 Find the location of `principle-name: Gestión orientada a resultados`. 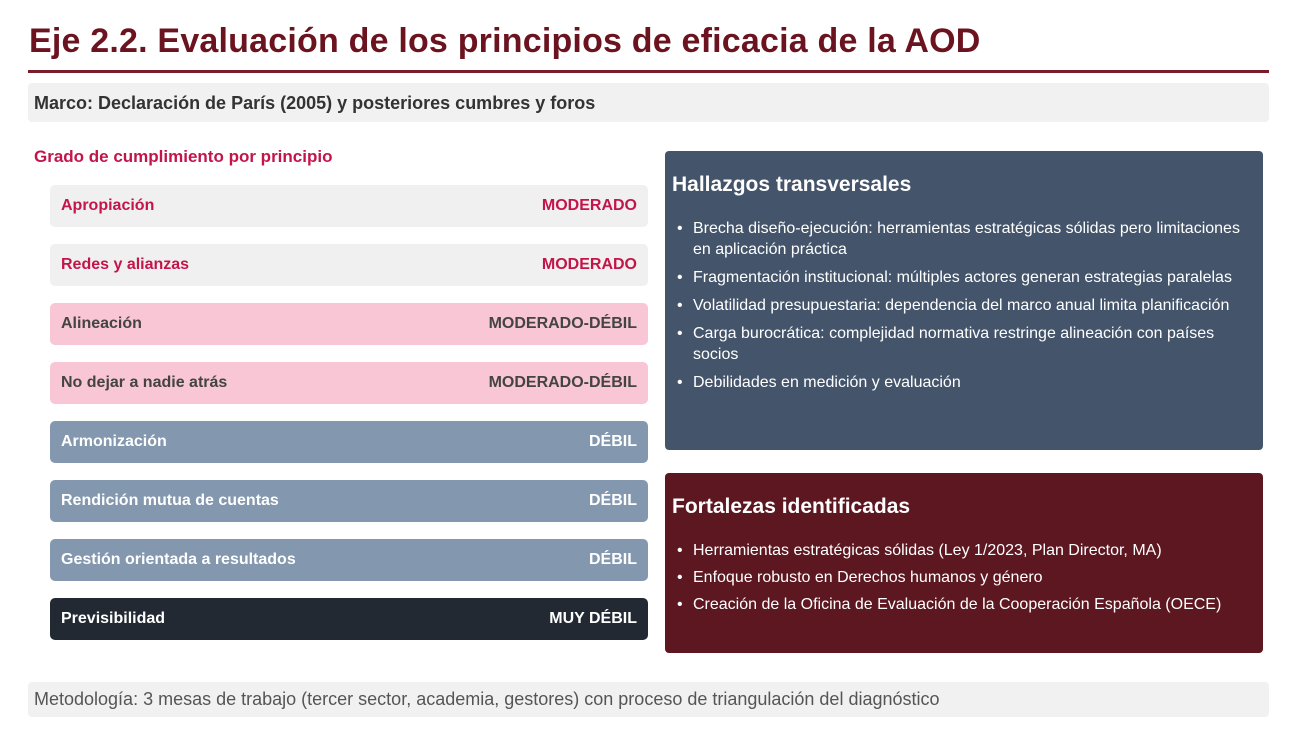

principle-name: Gestión orientada a resultados is located at coordinates (178, 559).